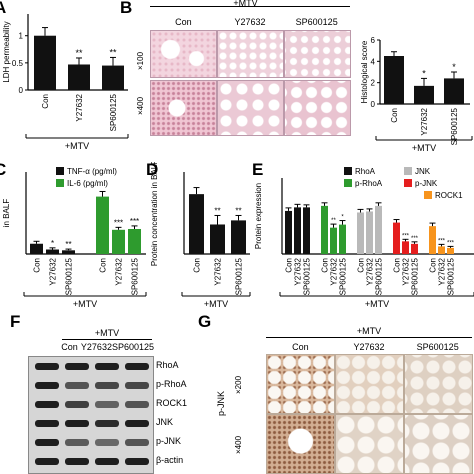  What do you see at coordinates (317, 108) in the screenshot?
I see `micrograph-sp600125-x400` at bounding box center [317, 108].